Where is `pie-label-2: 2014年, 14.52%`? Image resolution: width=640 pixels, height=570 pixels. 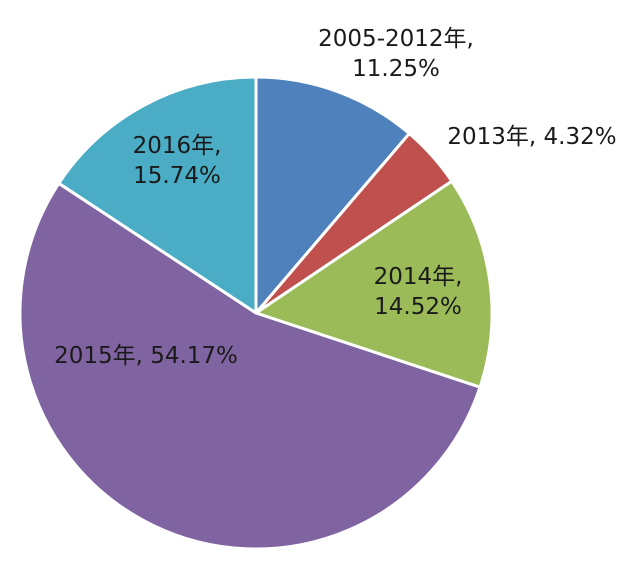 pie-label-2: 2014年, 14.52% is located at coordinates (418, 292).